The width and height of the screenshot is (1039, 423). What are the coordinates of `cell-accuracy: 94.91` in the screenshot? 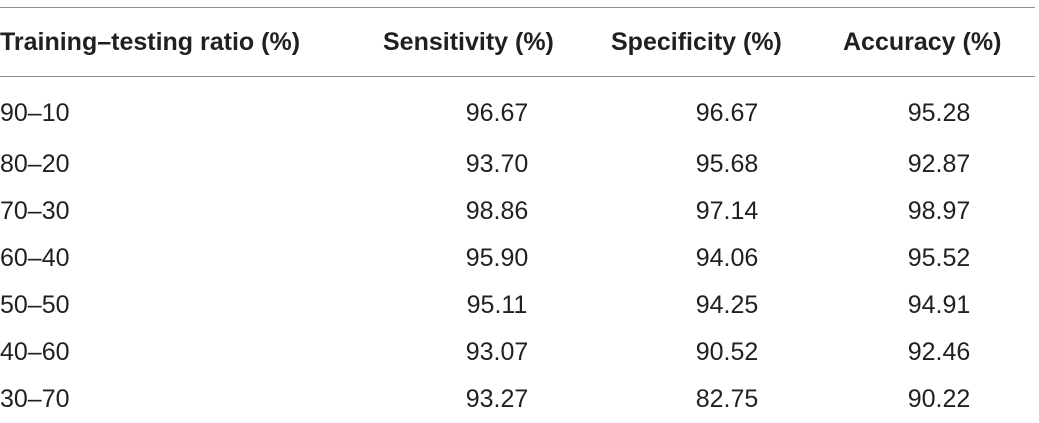 It's located at (939, 305).